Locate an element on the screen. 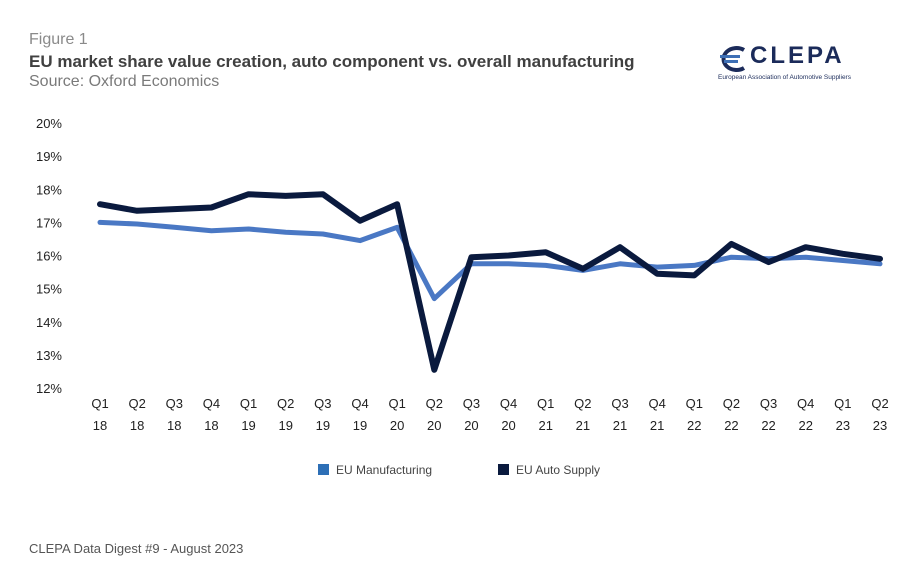  y-tick-label: 20% is located at coordinates (49, 123).